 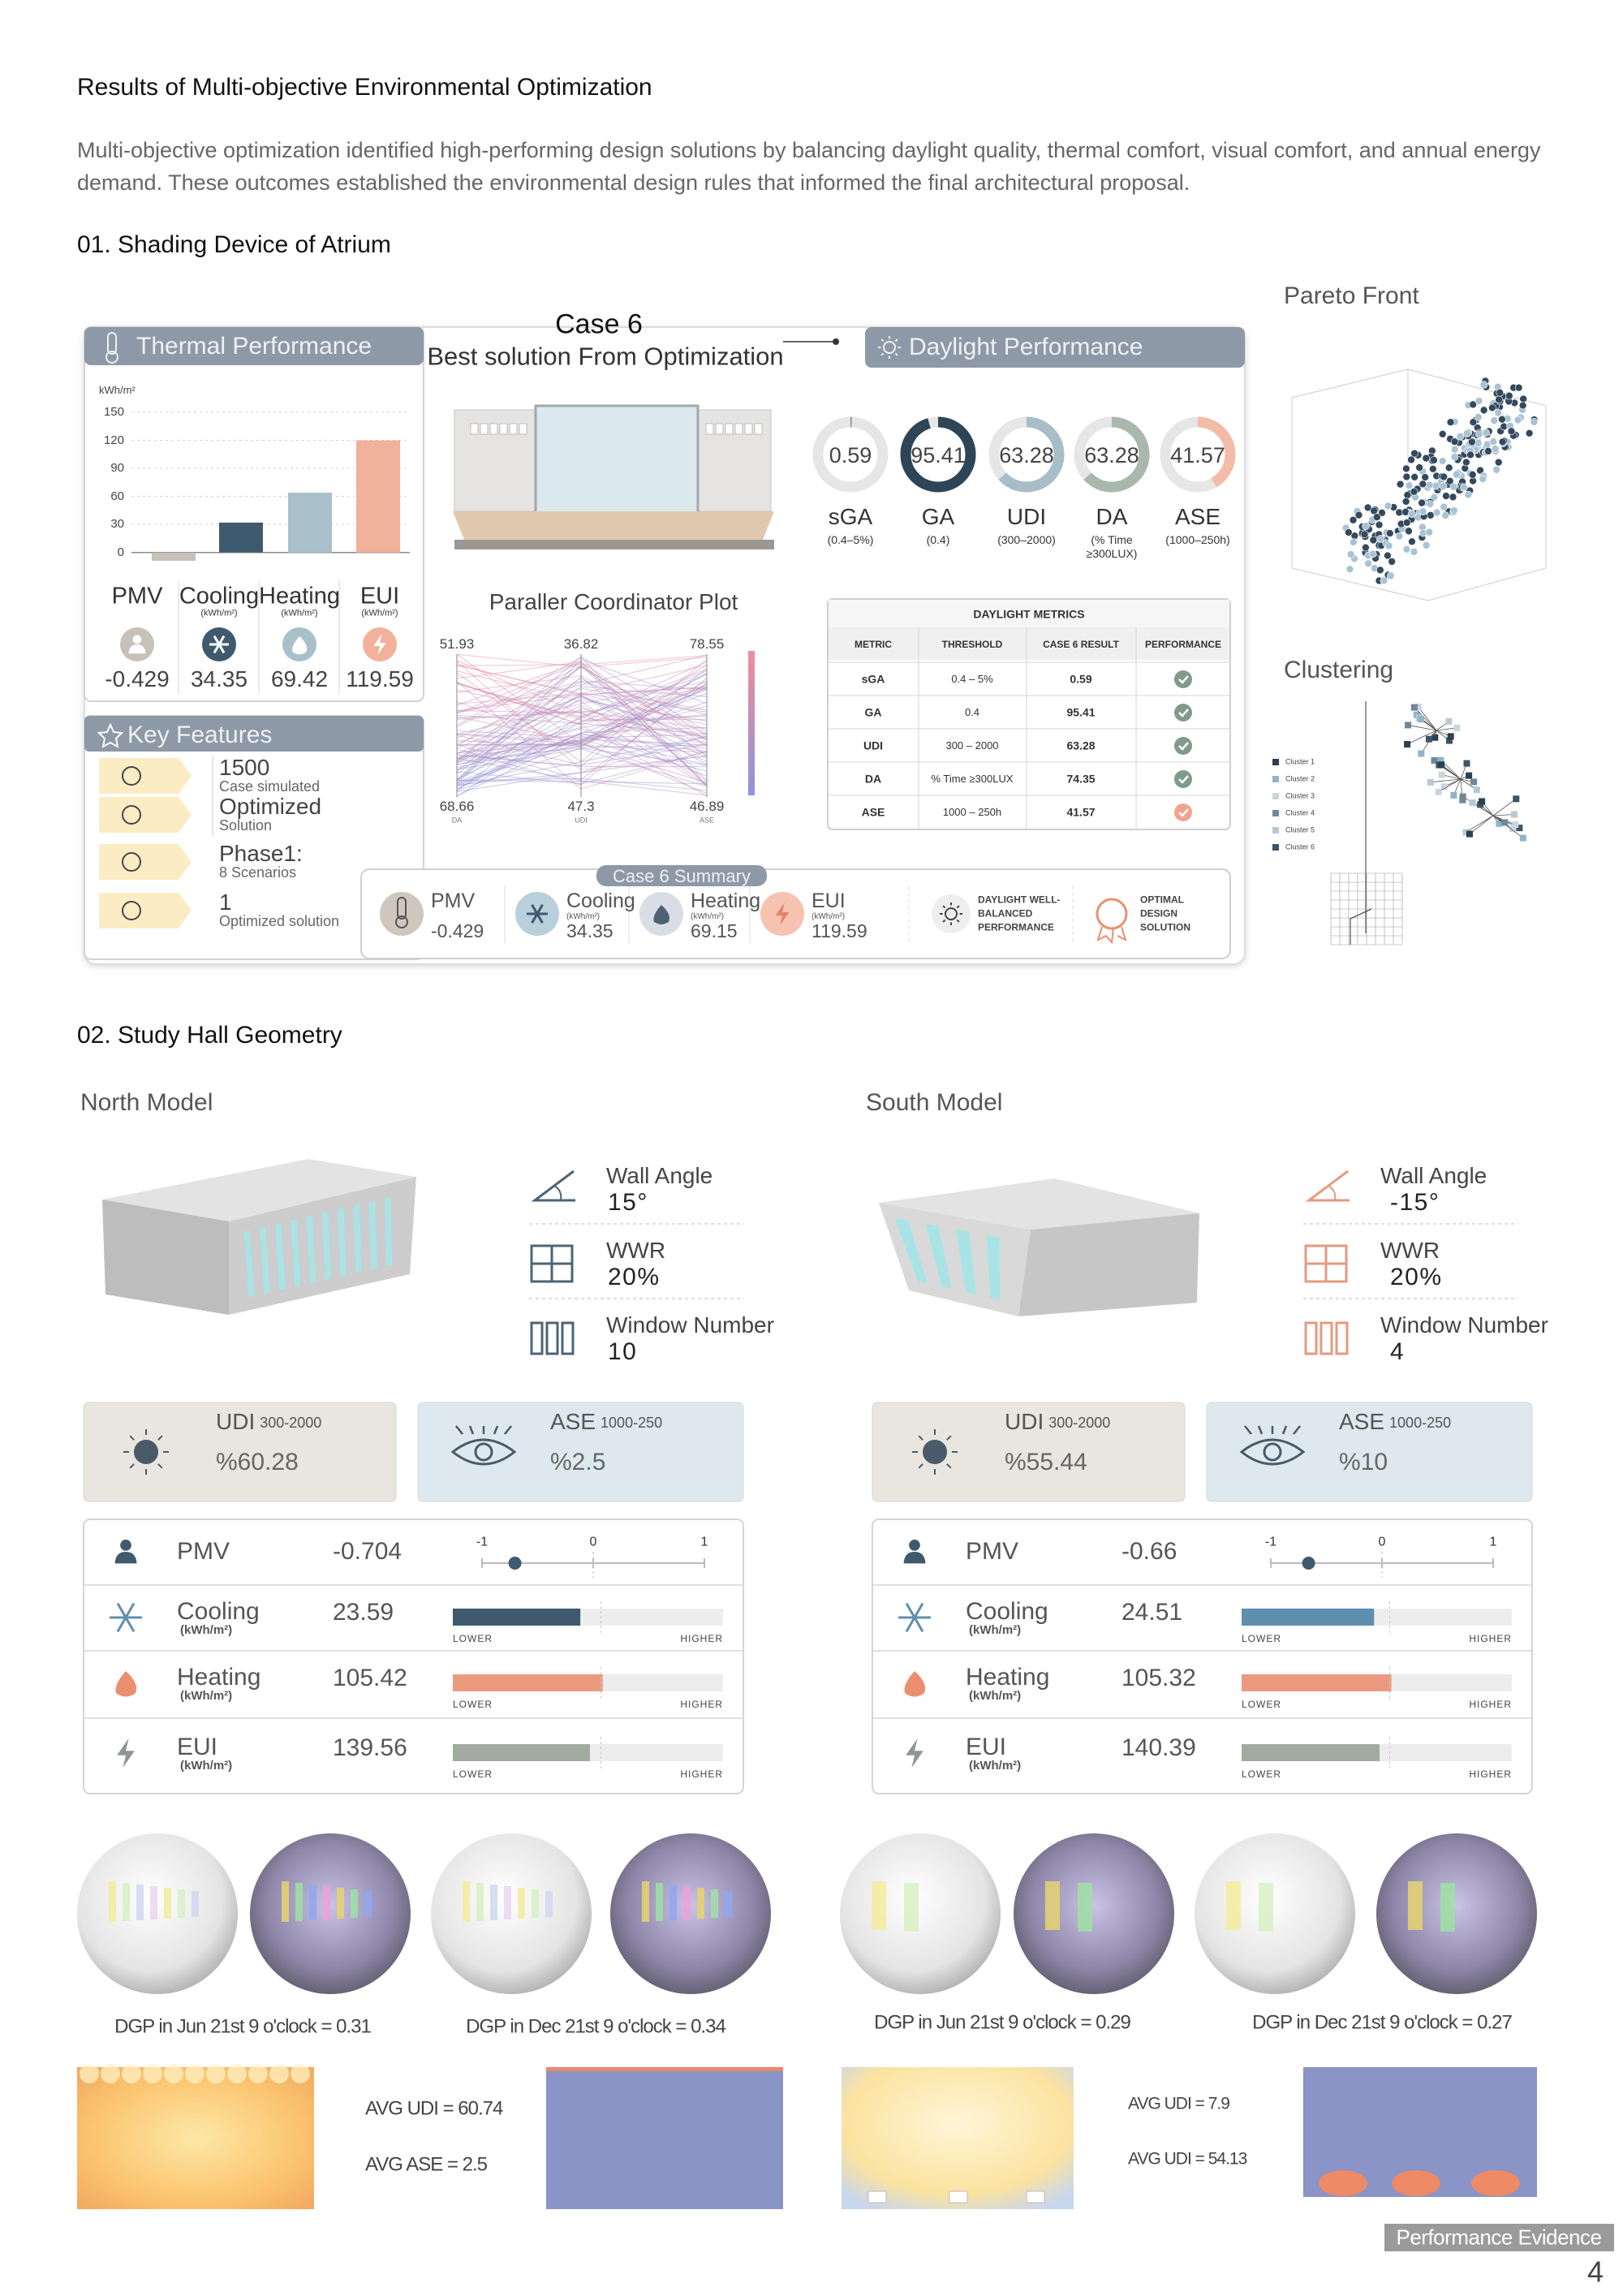 I want to click on text: 105.42, so click(x=370, y=1678).